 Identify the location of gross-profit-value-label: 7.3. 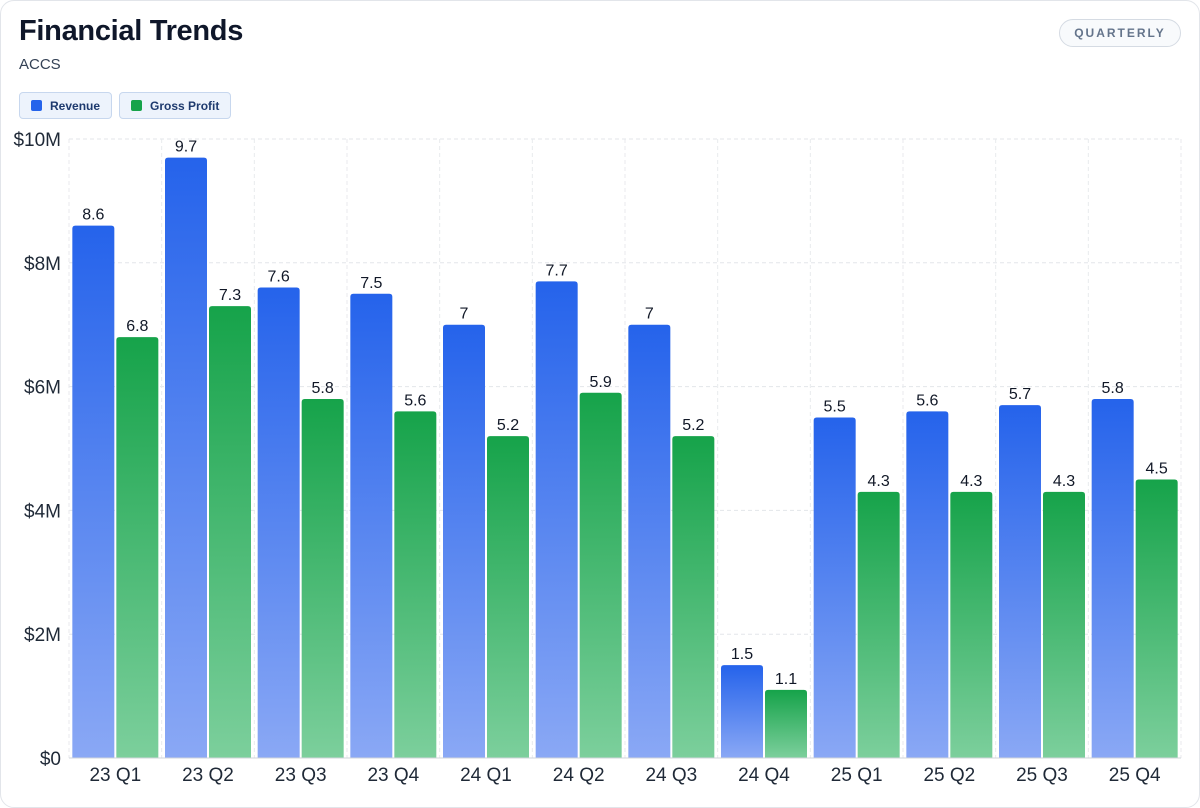
(230, 295).